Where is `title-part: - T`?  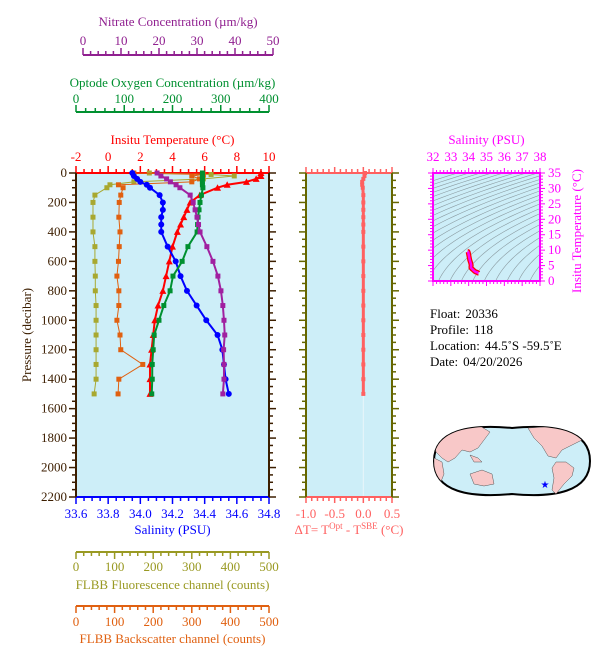 title-part: - T is located at coordinates (352, 529).